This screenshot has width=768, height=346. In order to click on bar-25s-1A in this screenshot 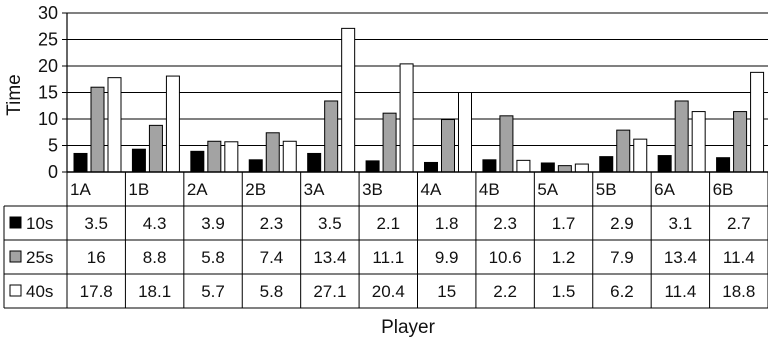, I will do `click(97, 129)`.